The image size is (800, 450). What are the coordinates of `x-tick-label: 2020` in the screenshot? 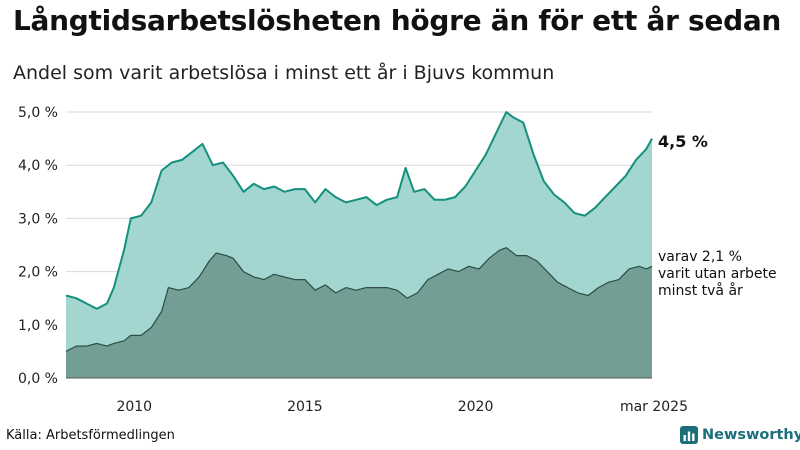 It's located at (476, 407).